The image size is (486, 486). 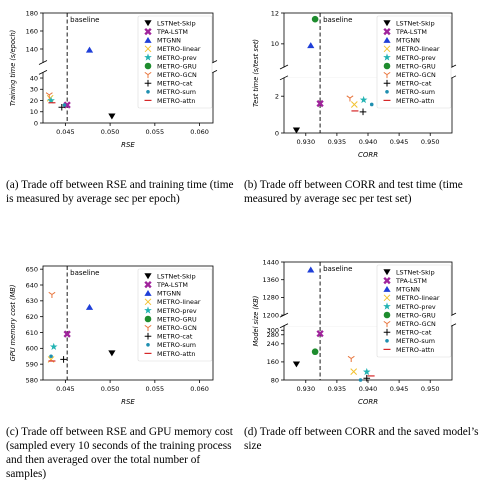 I want to click on y-tick-label-b-0: 0, so click(x=277, y=133).